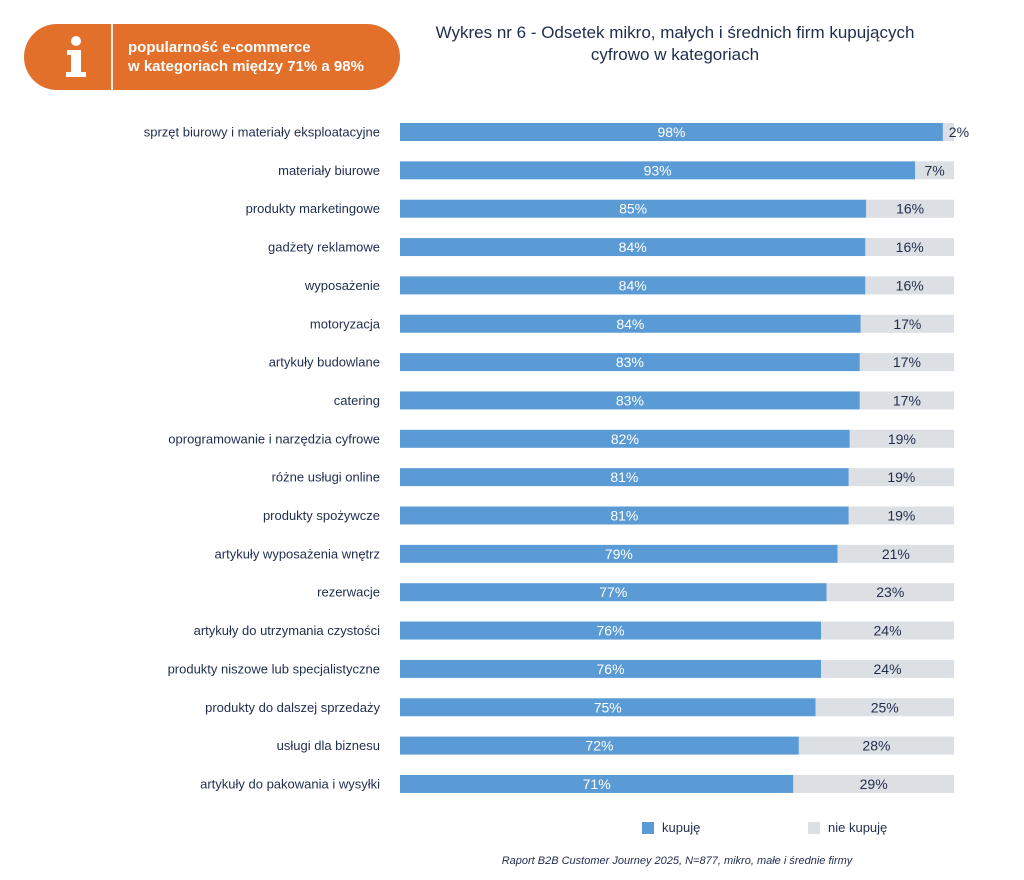 Image resolution: width=1024 pixels, height=880 pixels. I want to click on data-label-buy: 71%, so click(597, 784).